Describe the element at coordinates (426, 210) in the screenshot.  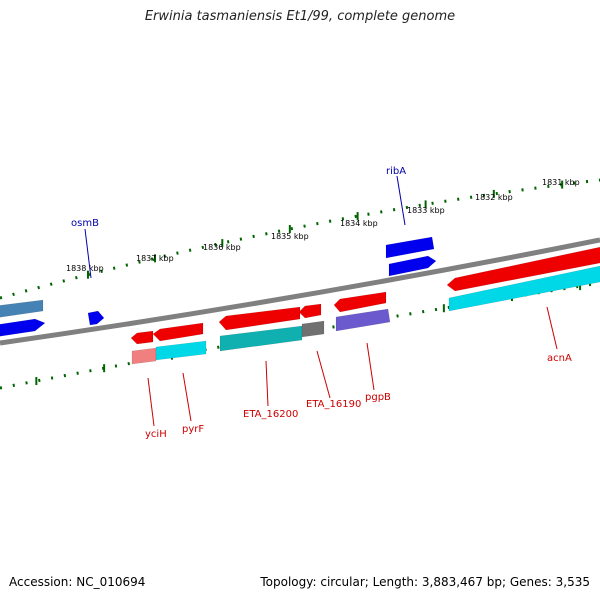
I see `ruler-label: 1833 kbp` at that location.